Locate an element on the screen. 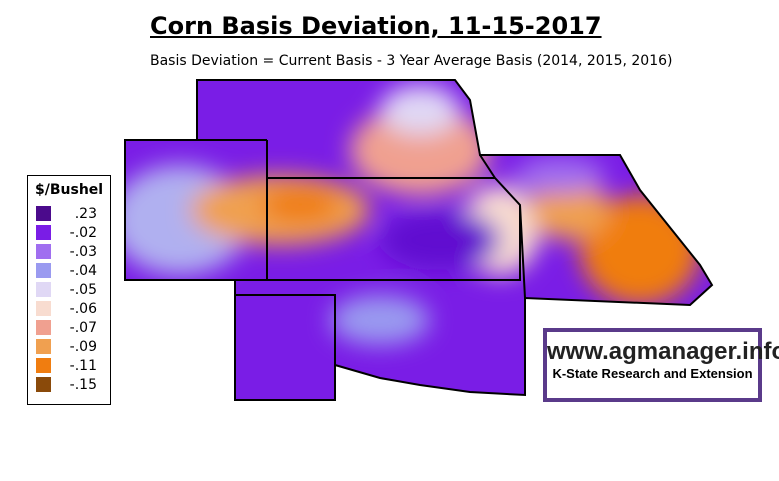 The height and width of the screenshot is (481, 779). legend-title: $/Bushel is located at coordinates (69, 190).